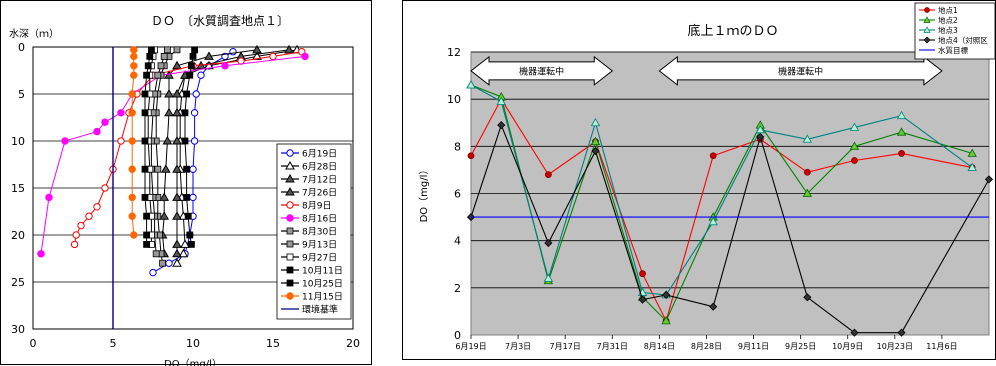  What do you see at coordinates (753, 346) in the screenshot?
I see `x-tick-label: 9月11日` at bounding box center [753, 346].